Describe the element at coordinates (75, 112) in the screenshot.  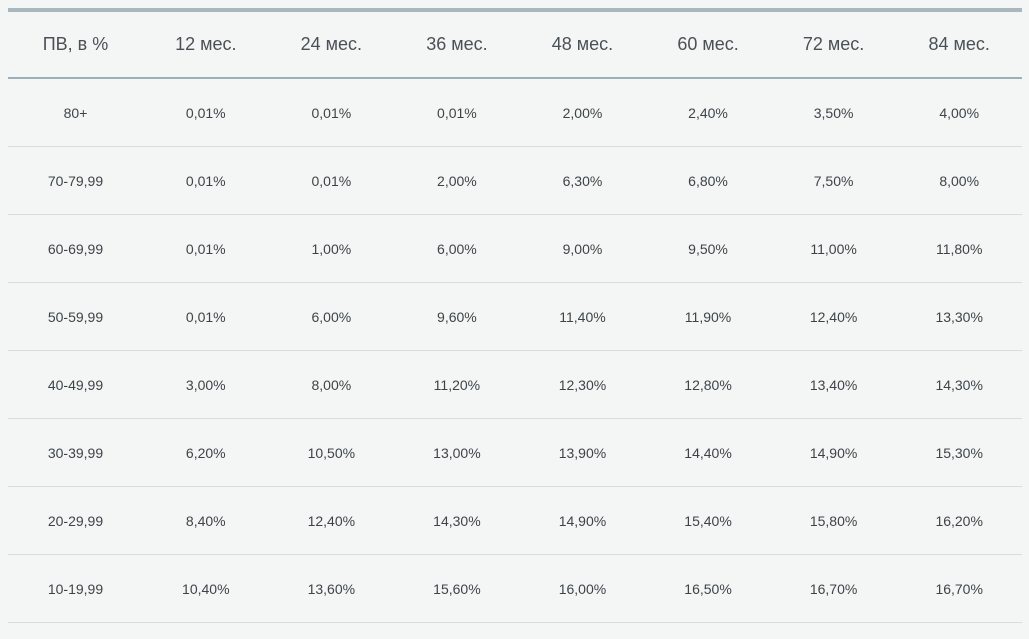
I see `row-label: 80+` at that location.